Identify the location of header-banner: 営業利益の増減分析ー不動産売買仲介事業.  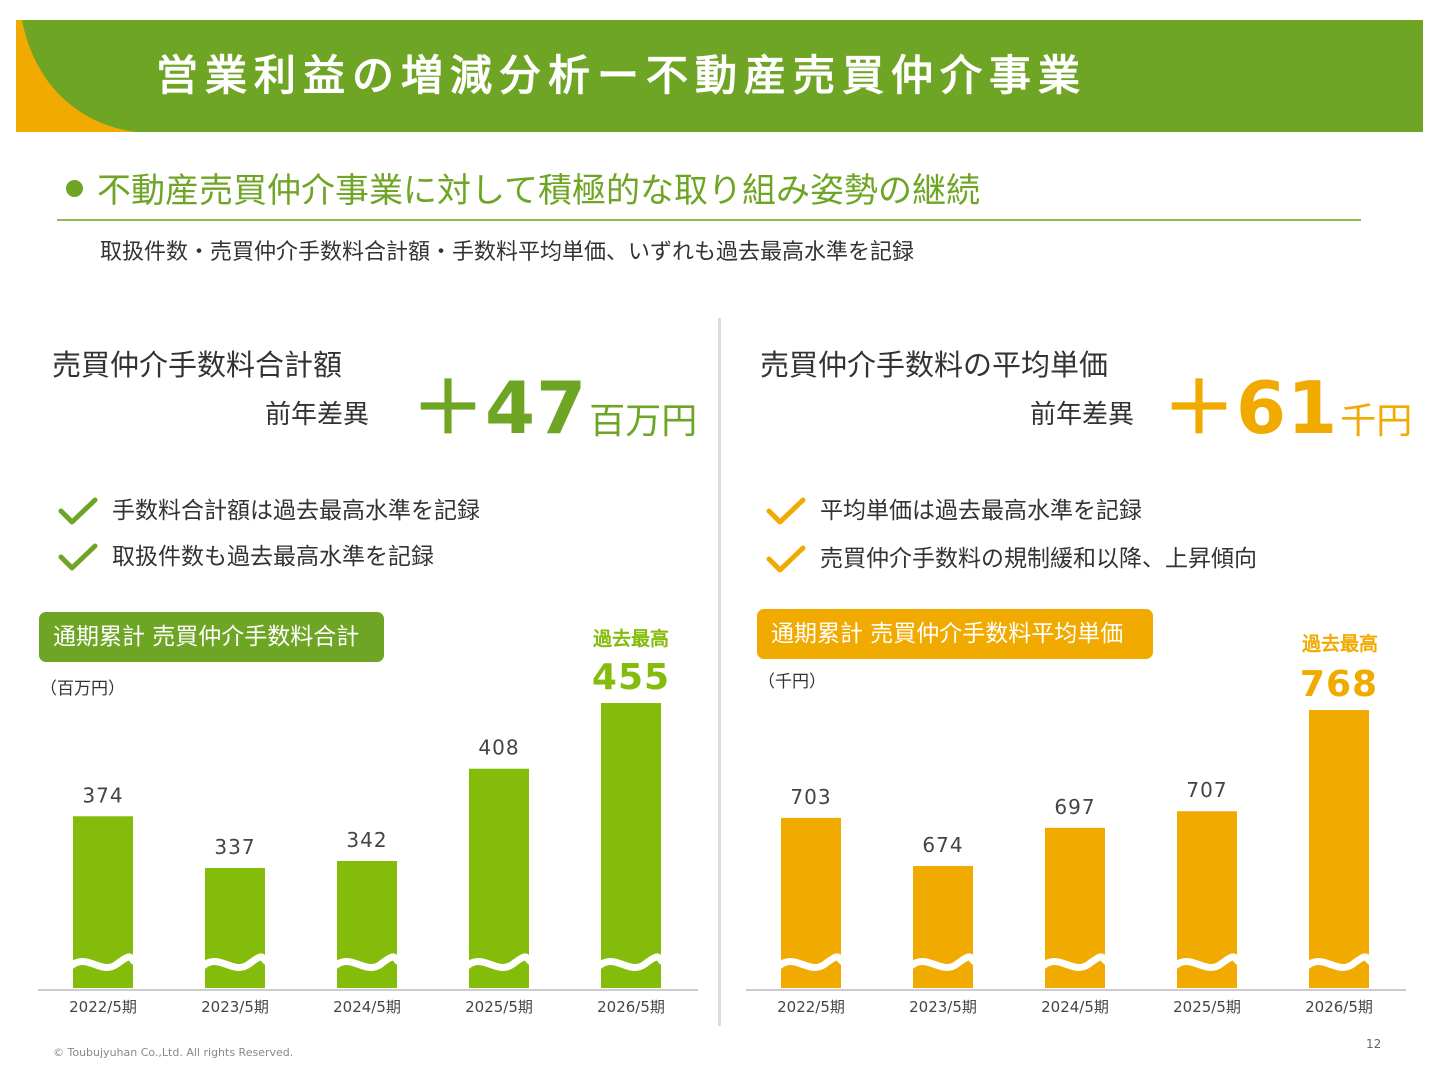
(719, 76).